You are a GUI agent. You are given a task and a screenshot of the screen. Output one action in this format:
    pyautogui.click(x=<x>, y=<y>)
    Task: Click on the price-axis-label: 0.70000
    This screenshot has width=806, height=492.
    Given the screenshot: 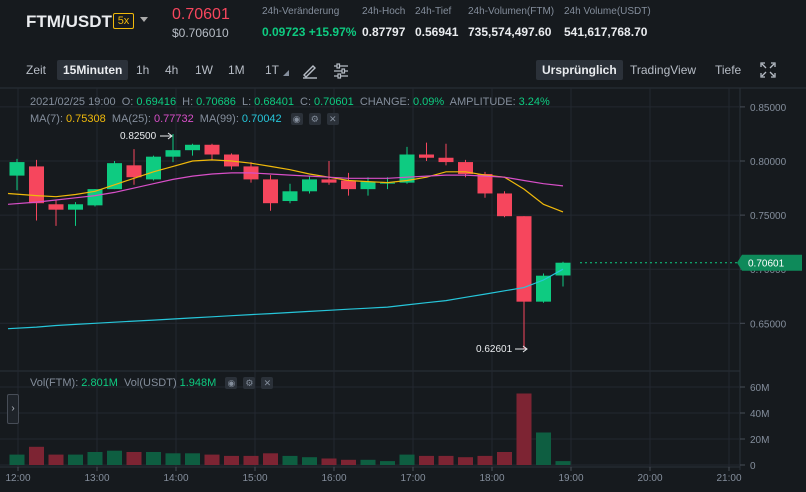 What is the action you would take?
    pyautogui.click(x=768, y=270)
    